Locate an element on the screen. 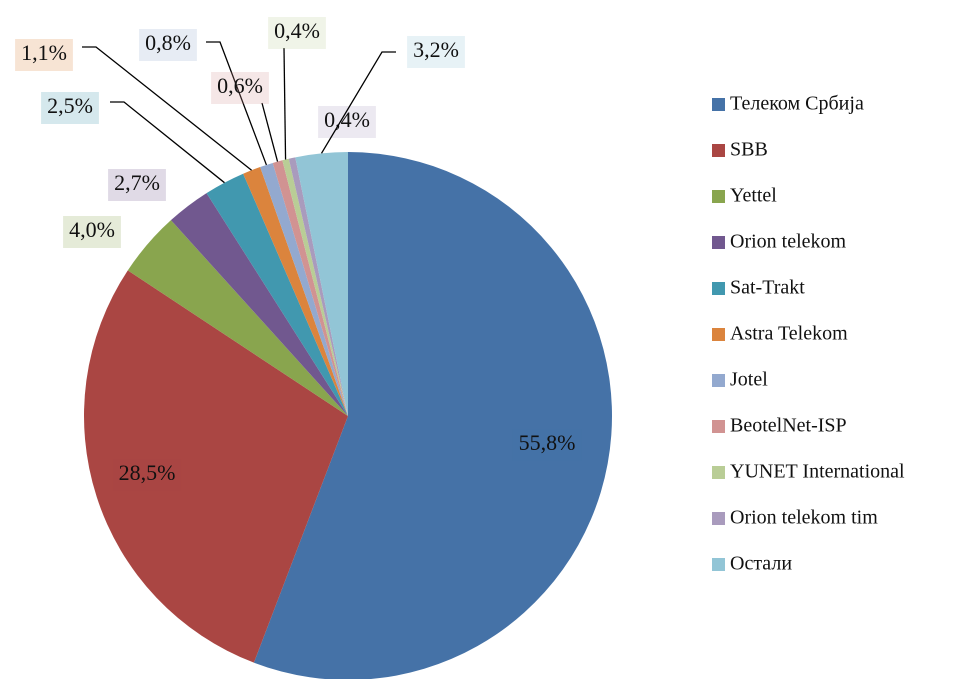 The height and width of the screenshot is (679, 969). data-label: 4,0% is located at coordinates (92, 232).